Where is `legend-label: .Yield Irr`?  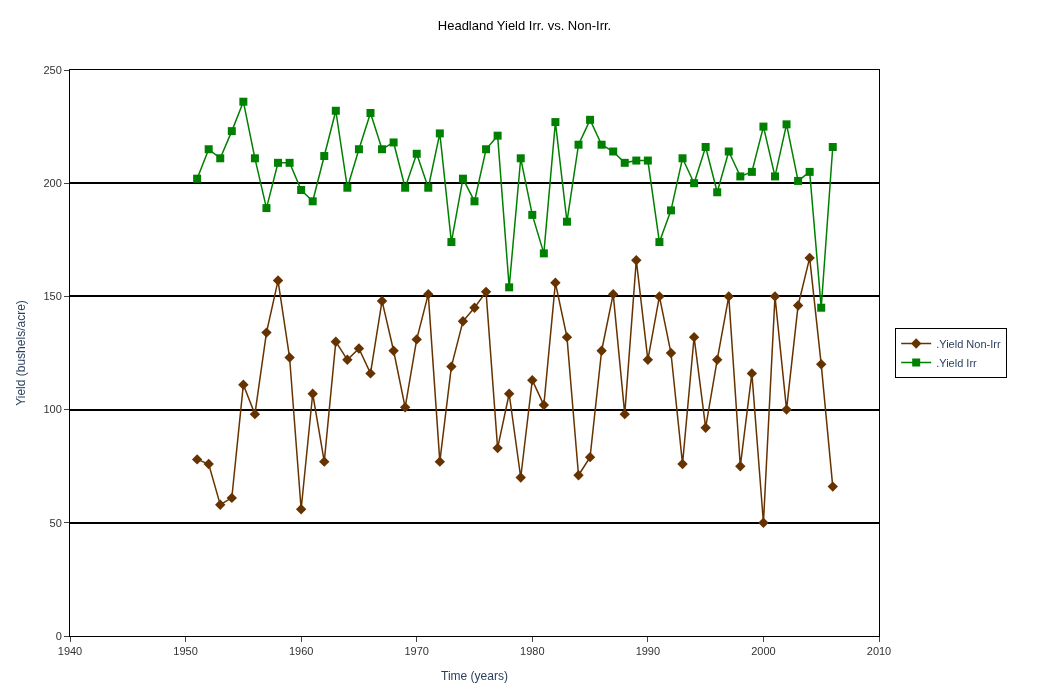
legend-label: .Yield Irr is located at coordinates (957, 362).